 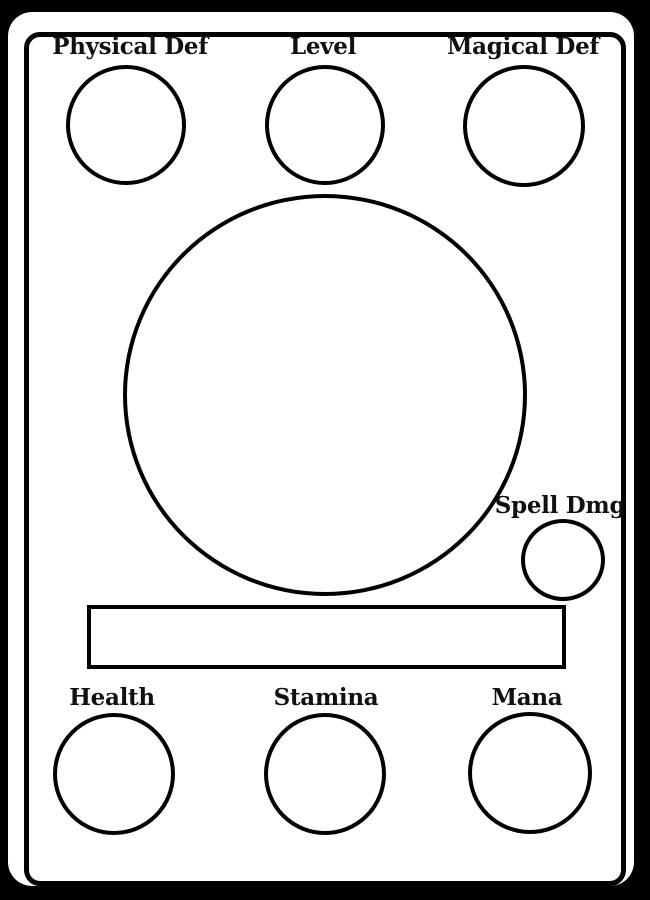 What do you see at coordinates (563, 560) in the screenshot?
I see `spell-dmg-slot` at bounding box center [563, 560].